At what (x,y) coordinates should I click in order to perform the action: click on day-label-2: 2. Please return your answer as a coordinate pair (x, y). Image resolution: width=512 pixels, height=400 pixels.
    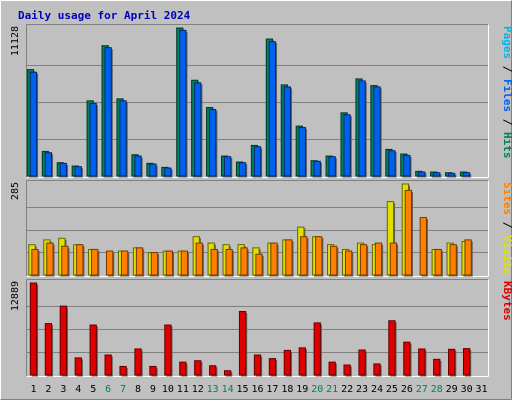
    Looking at the image, I should click on (48, 389).